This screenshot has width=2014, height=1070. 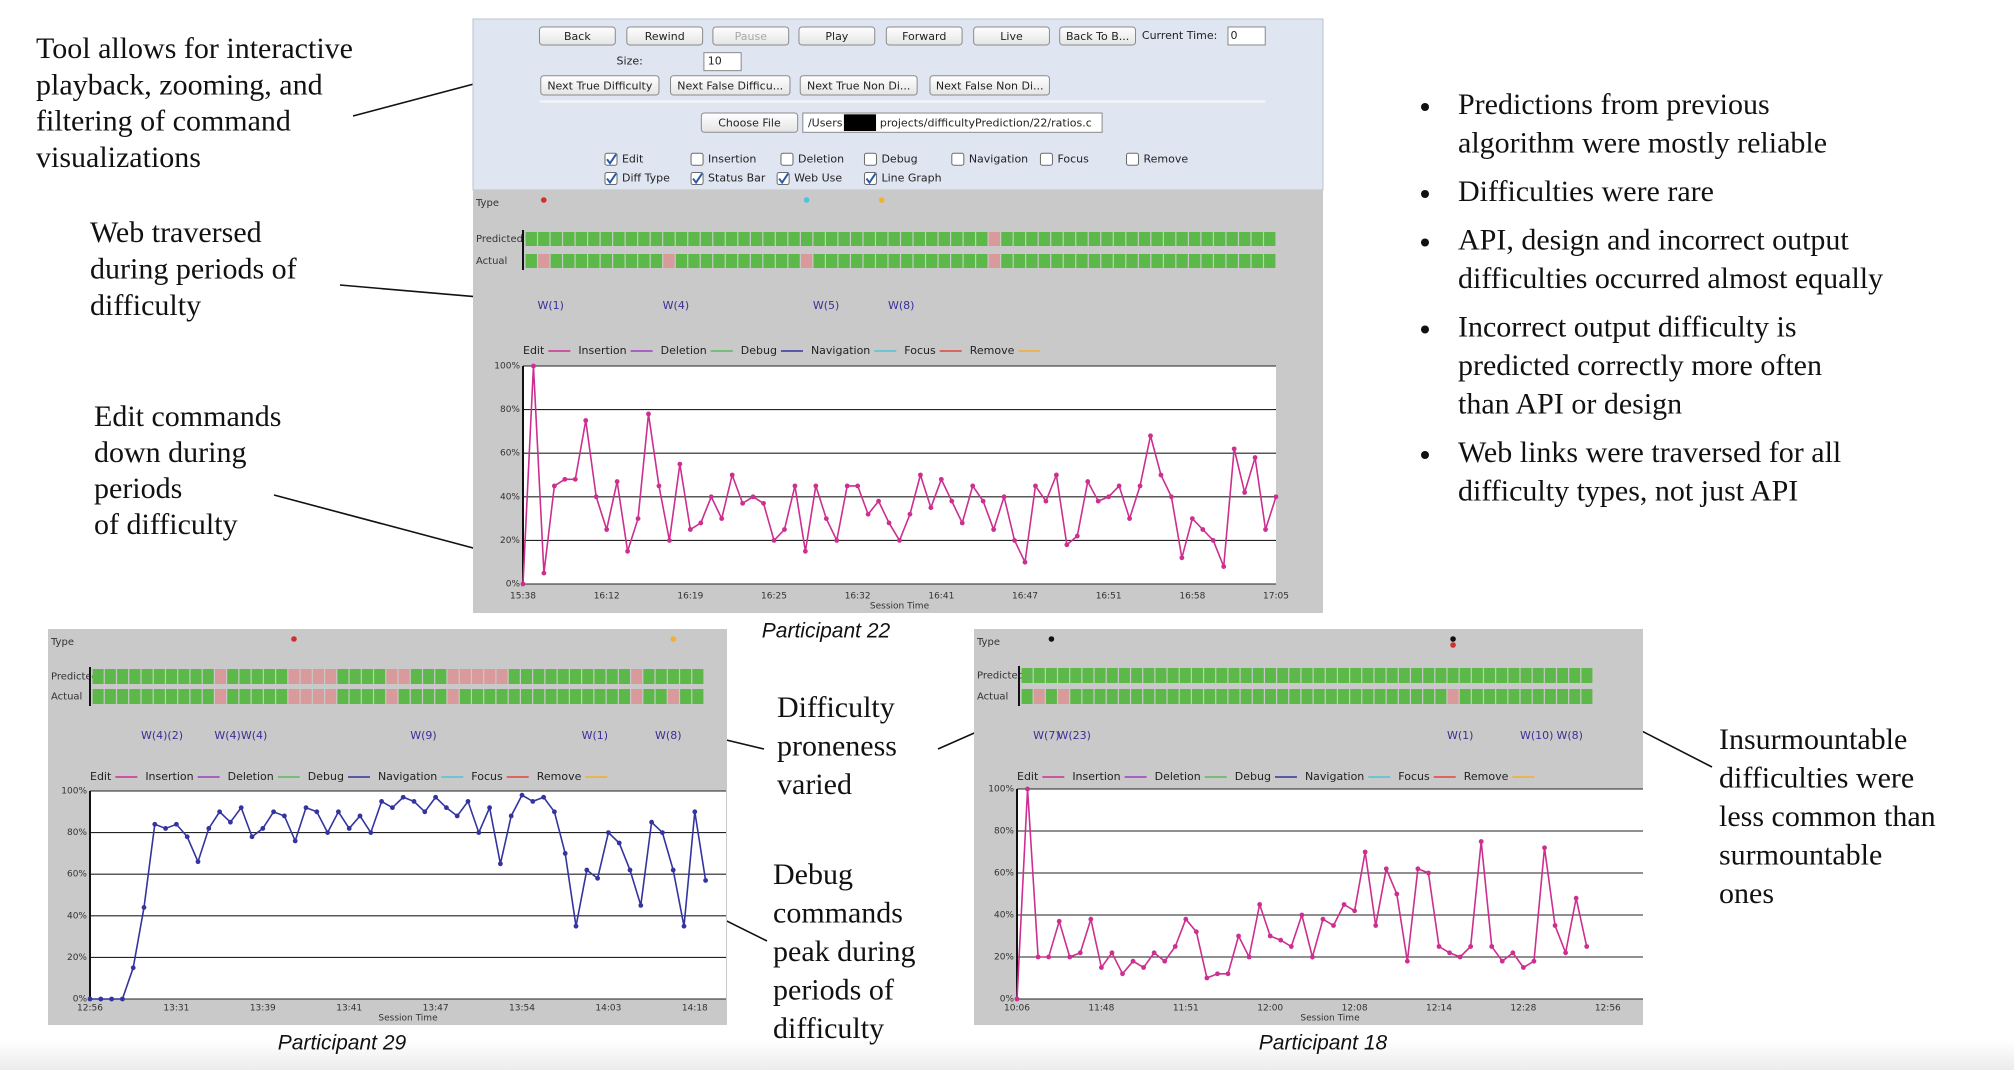 I want to click on checkbox-label: Edit, so click(x=633, y=158).